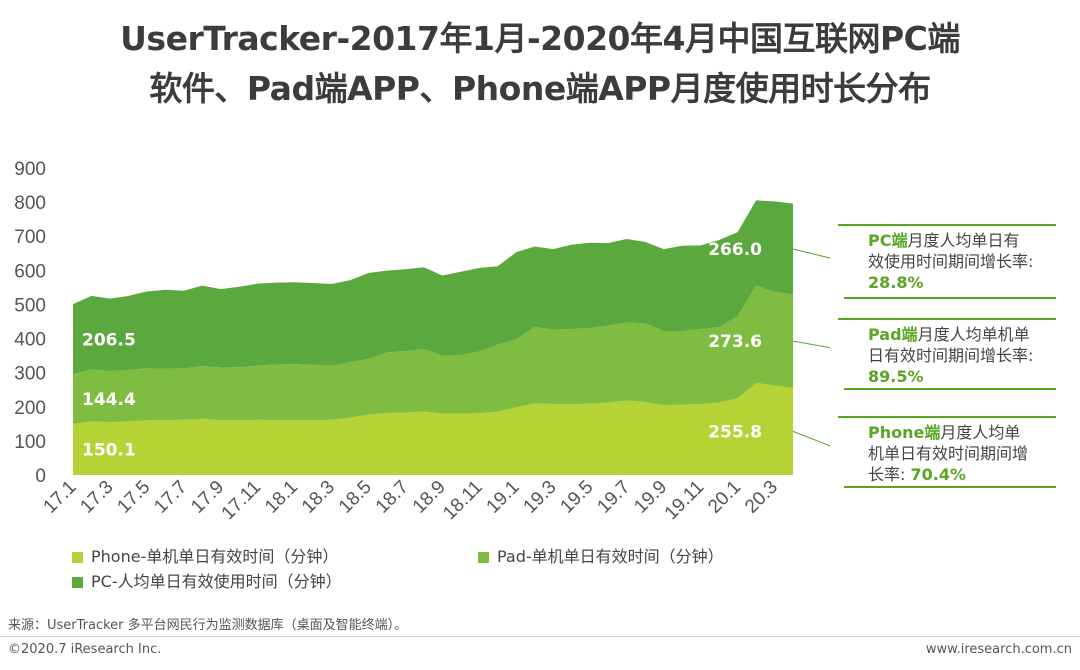 This screenshot has height=670, width=1080. Describe the element at coordinates (30, 442) in the screenshot. I see `y-tick-label: 100` at that location.